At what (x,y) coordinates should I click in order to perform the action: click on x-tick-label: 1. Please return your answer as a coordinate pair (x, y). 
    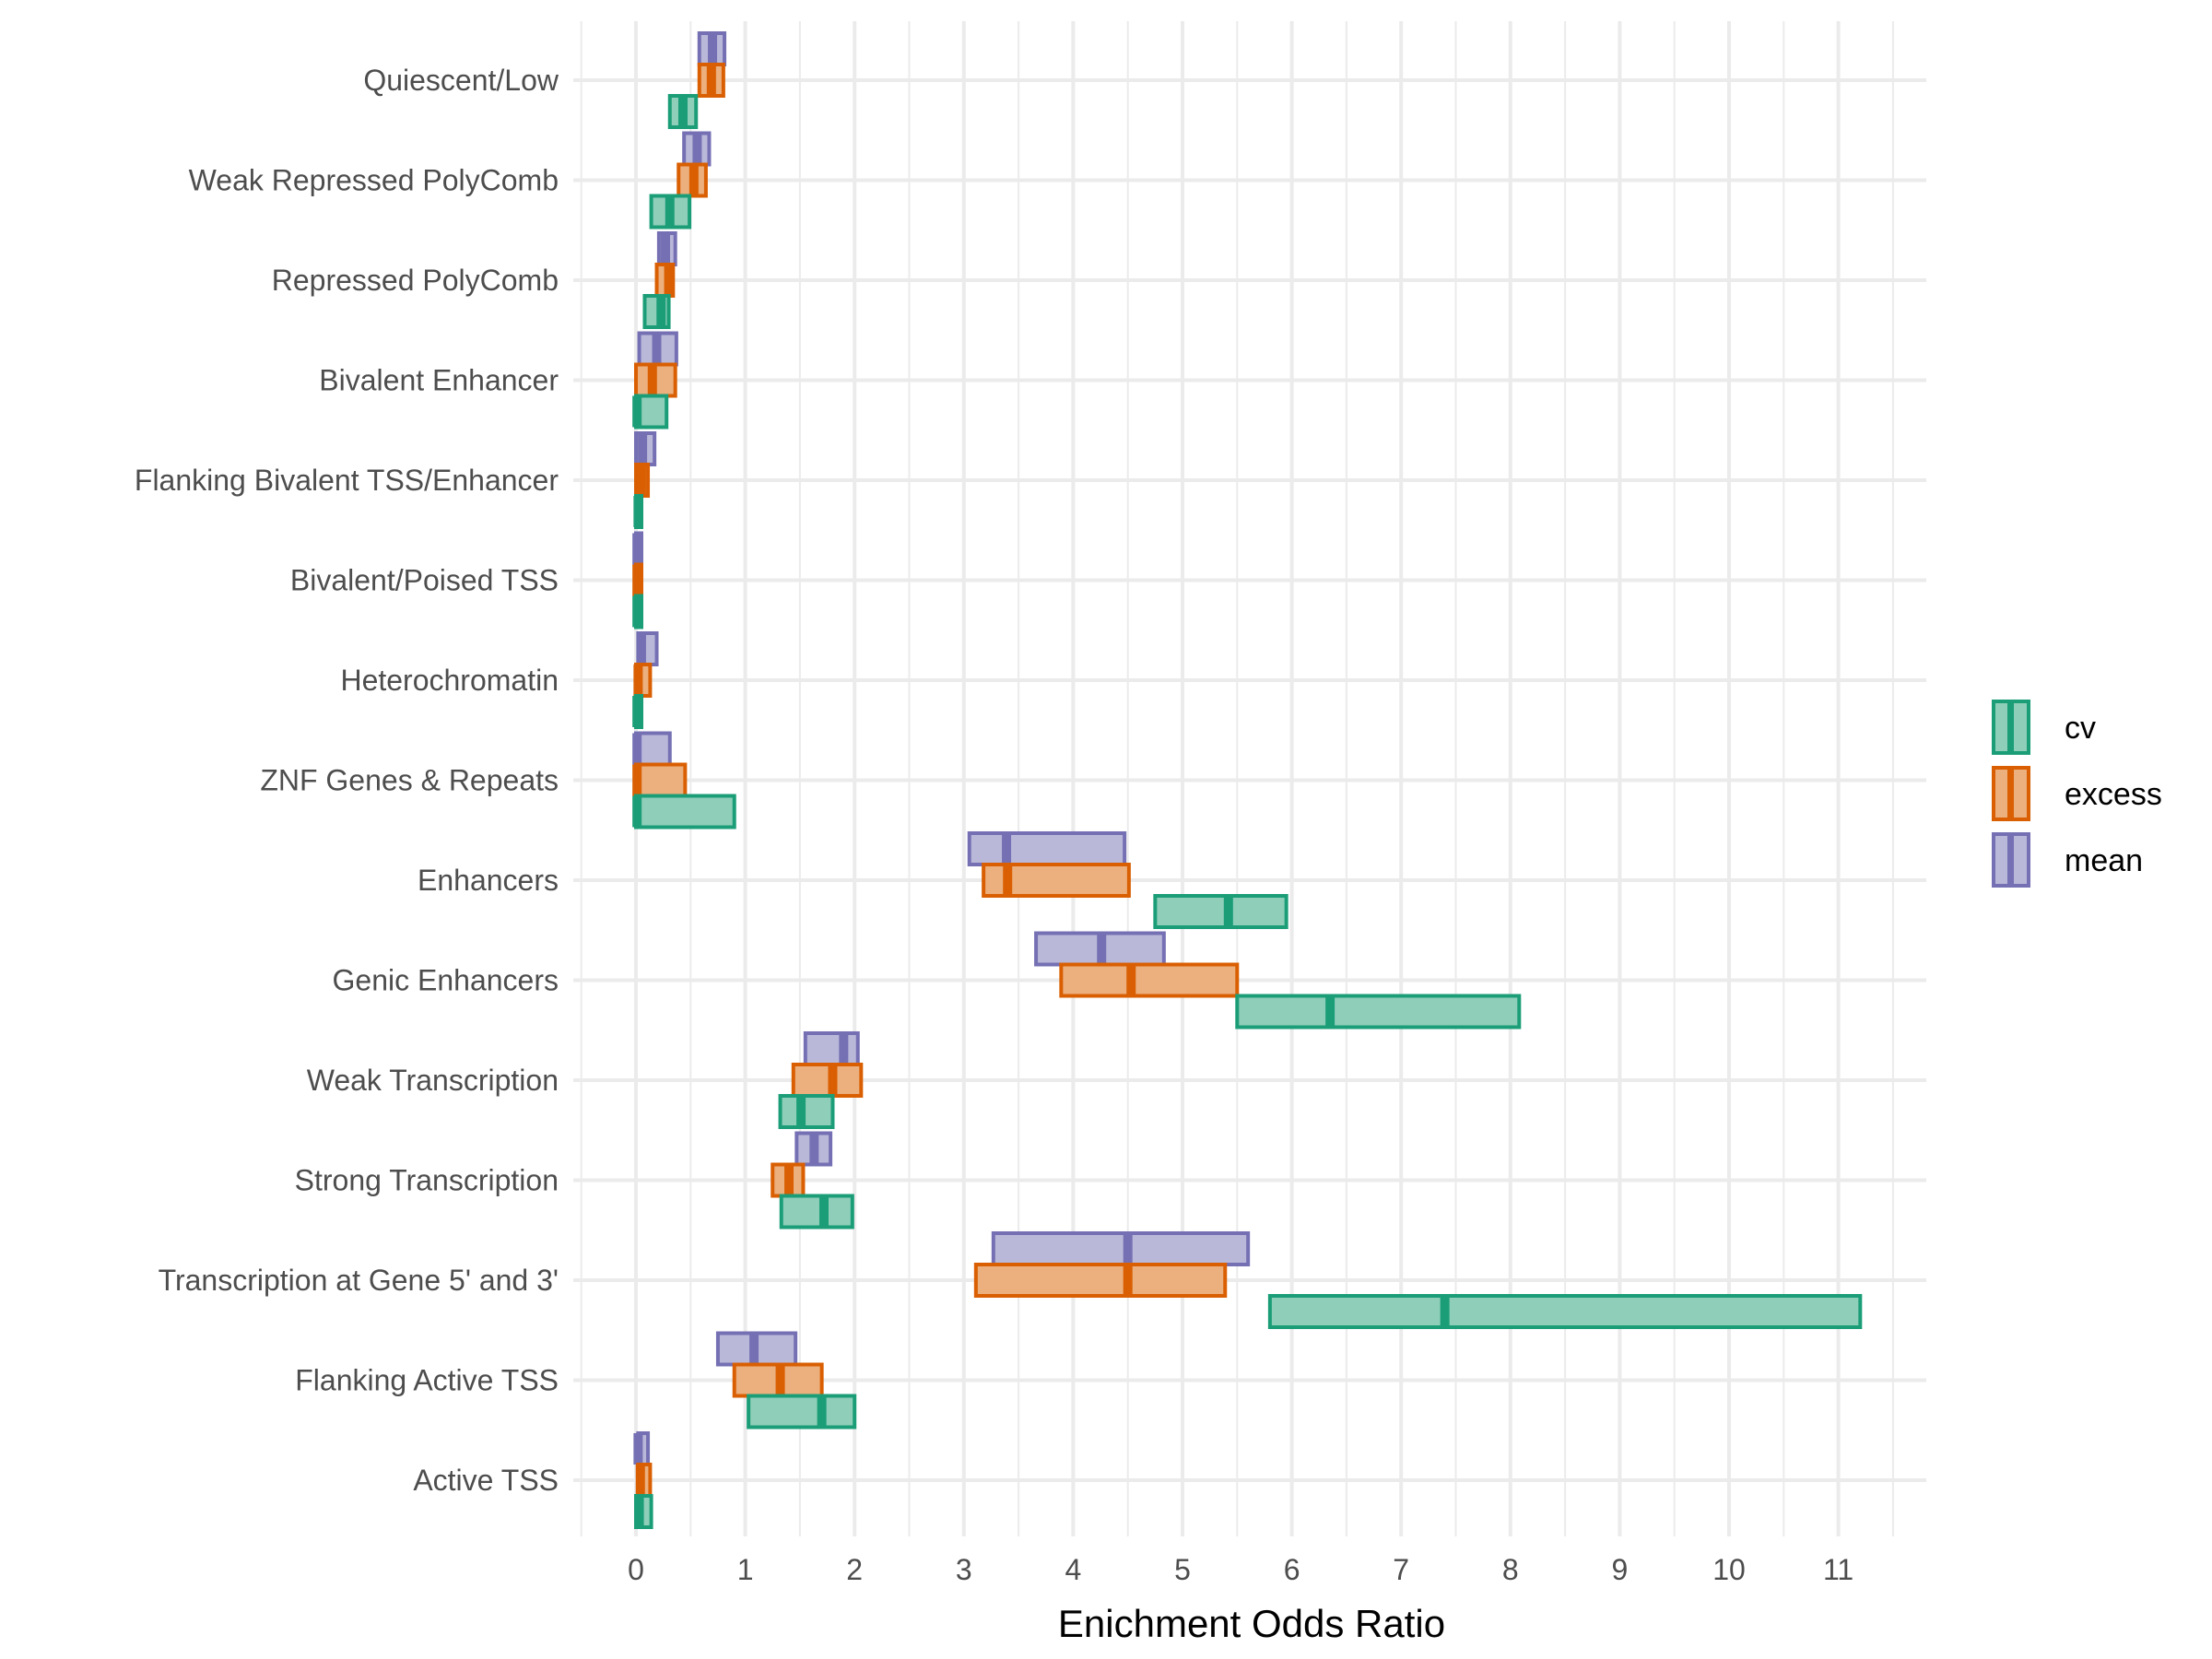
    Looking at the image, I should click on (745, 1569).